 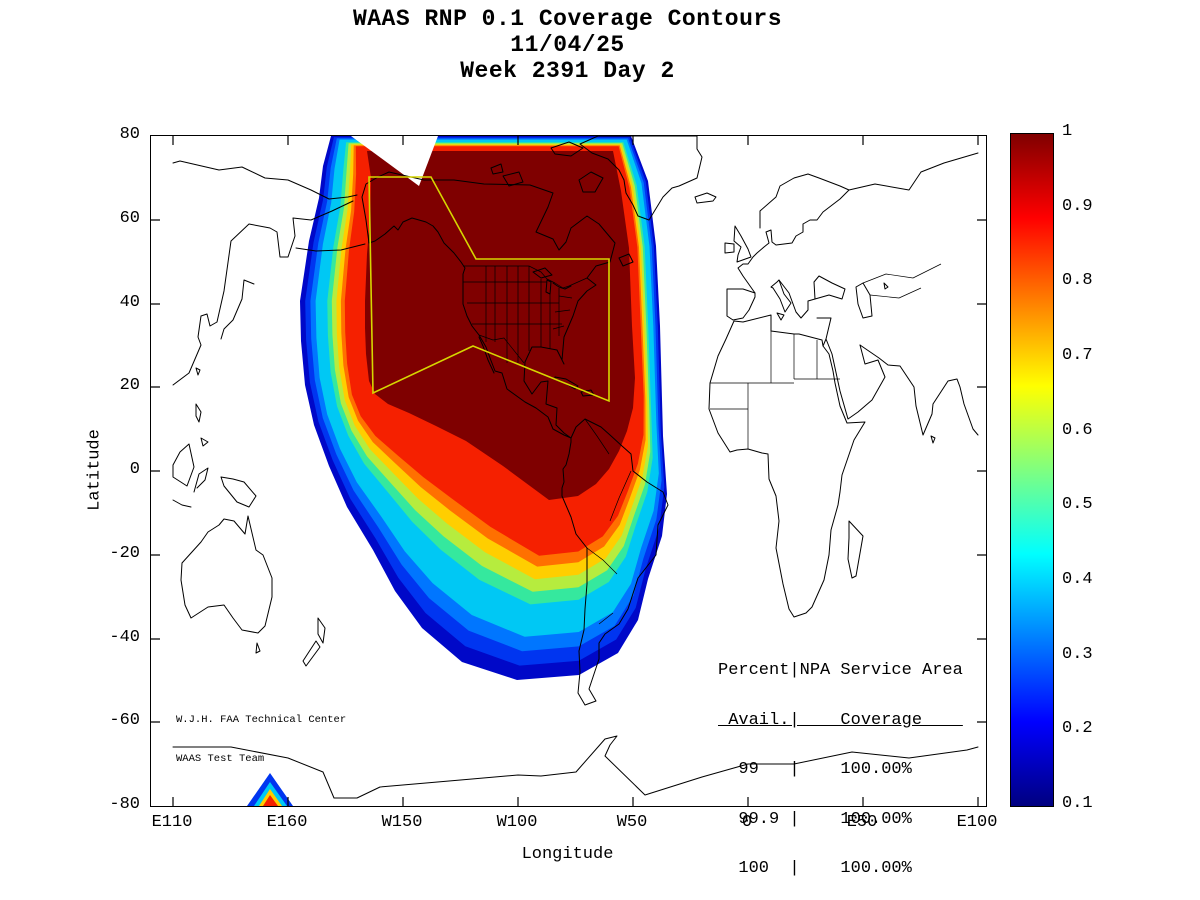 What do you see at coordinates (840, 720) in the screenshot?
I see `coverage-table-header-2: Avail.| Coverage` at bounding box center [840, 720].